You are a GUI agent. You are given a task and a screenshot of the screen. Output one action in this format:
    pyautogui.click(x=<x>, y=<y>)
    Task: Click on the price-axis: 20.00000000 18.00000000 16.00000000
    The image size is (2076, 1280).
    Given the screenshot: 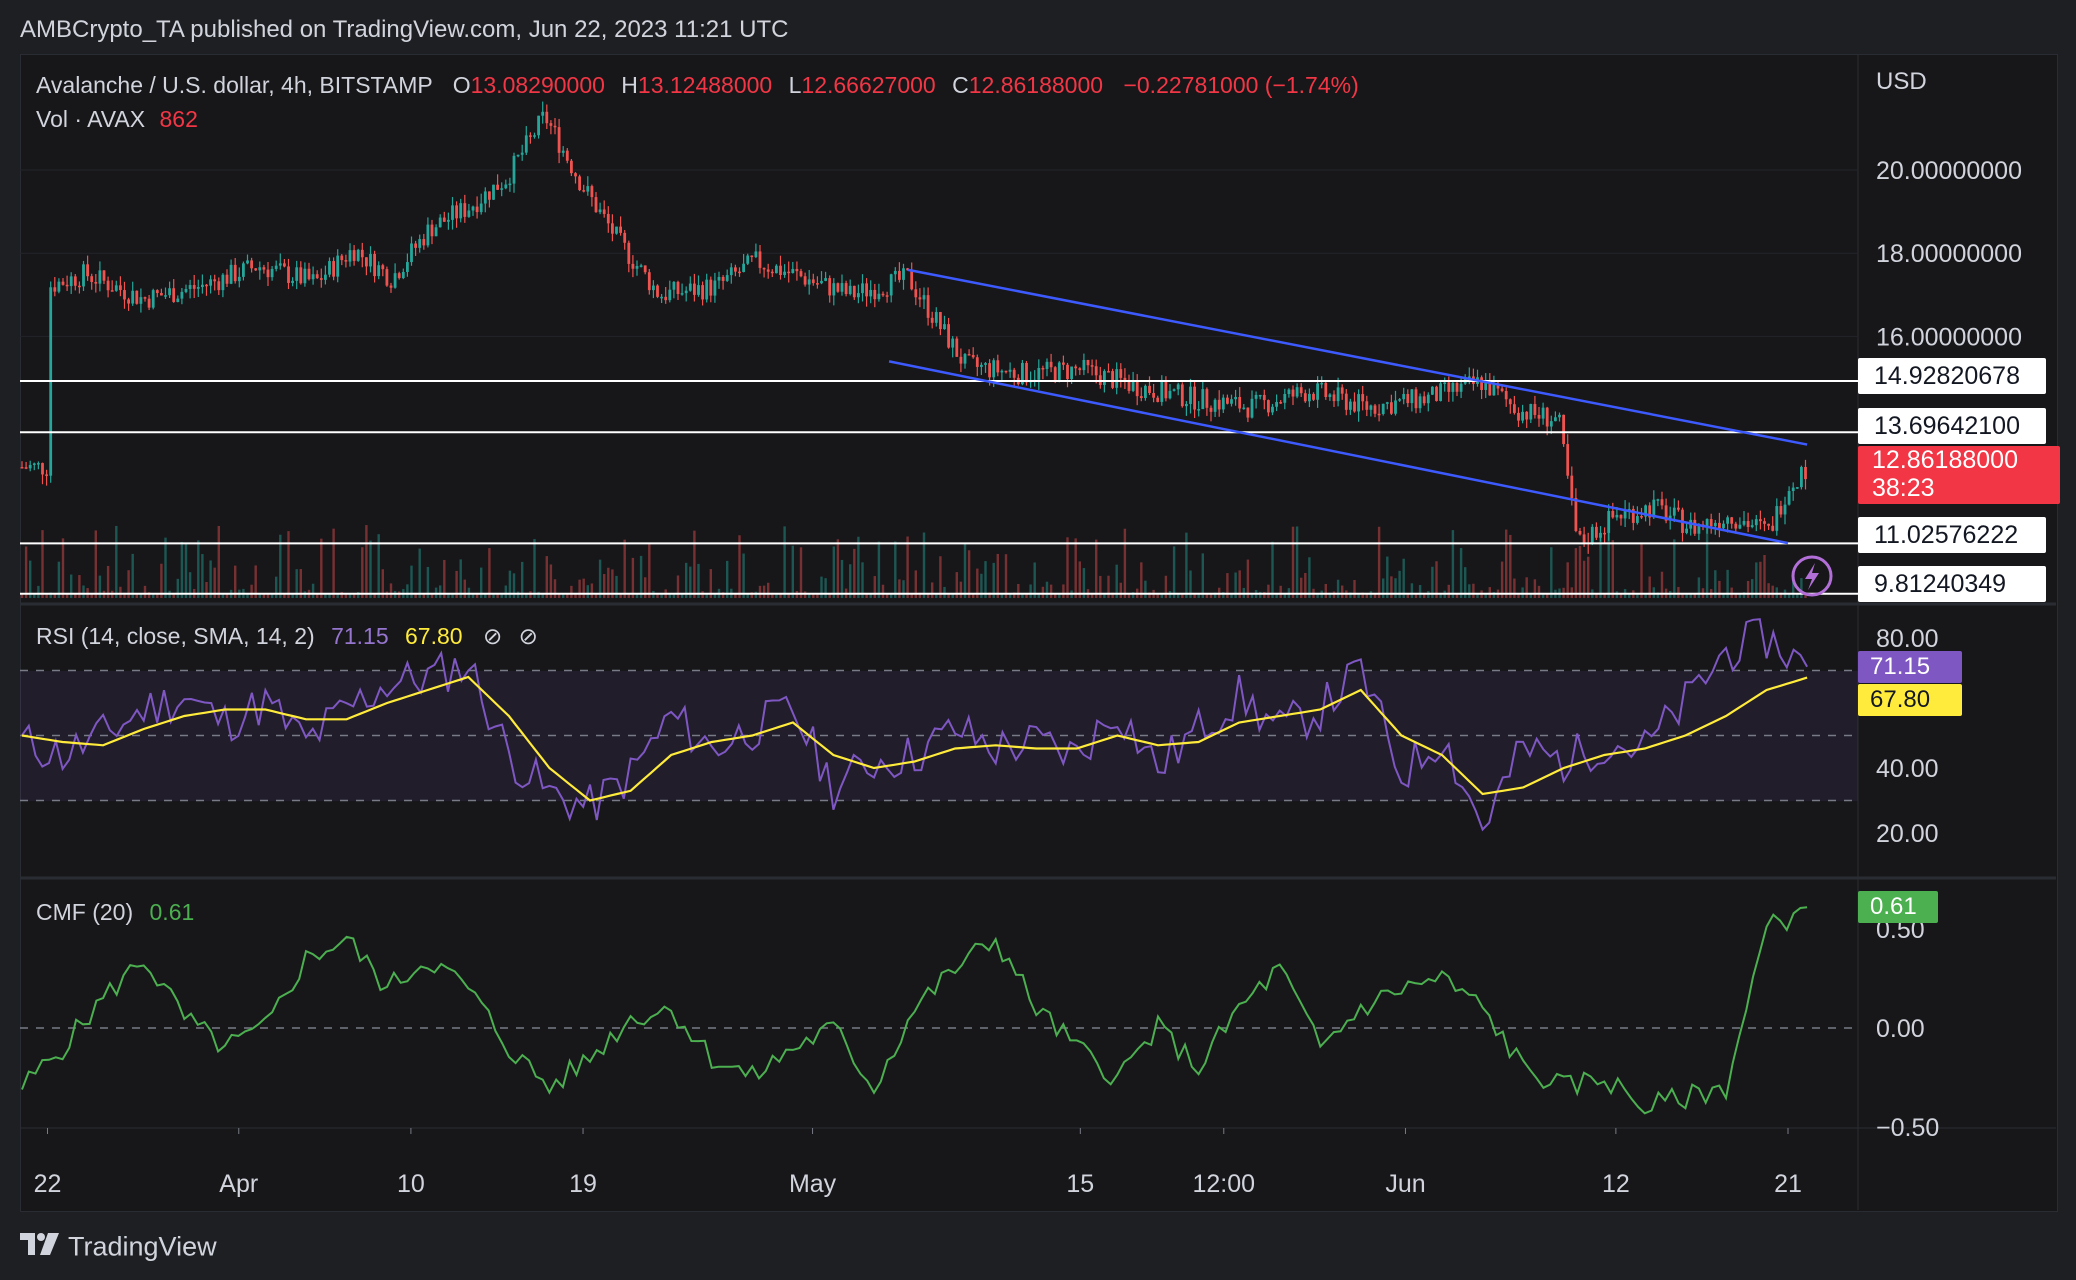 What is the action you would take?
    pyautogui.click(x=1949, y=254)
    